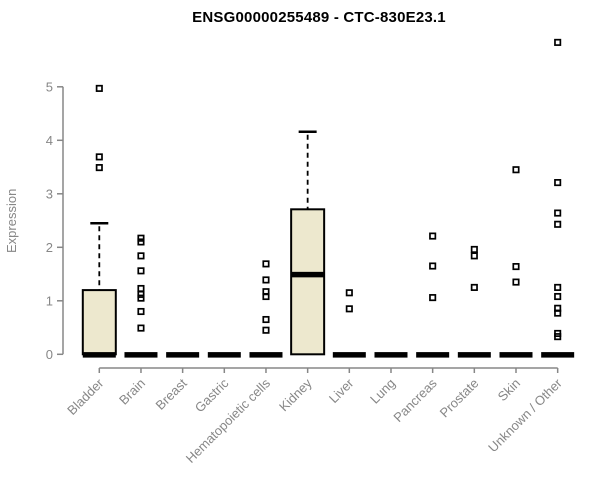  I want to click on collapsed-box-brain, so click(141, 355).